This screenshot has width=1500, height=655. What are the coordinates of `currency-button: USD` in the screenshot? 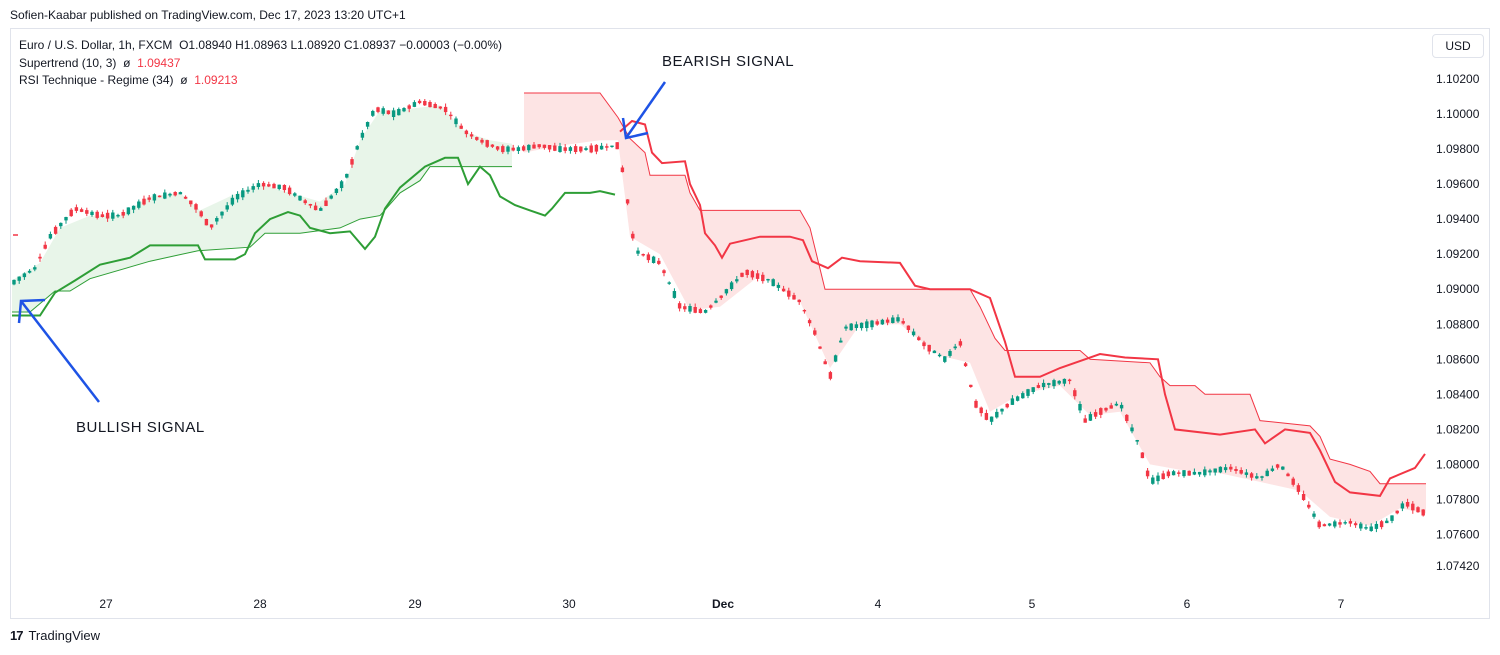 It's located at (1458, 46).